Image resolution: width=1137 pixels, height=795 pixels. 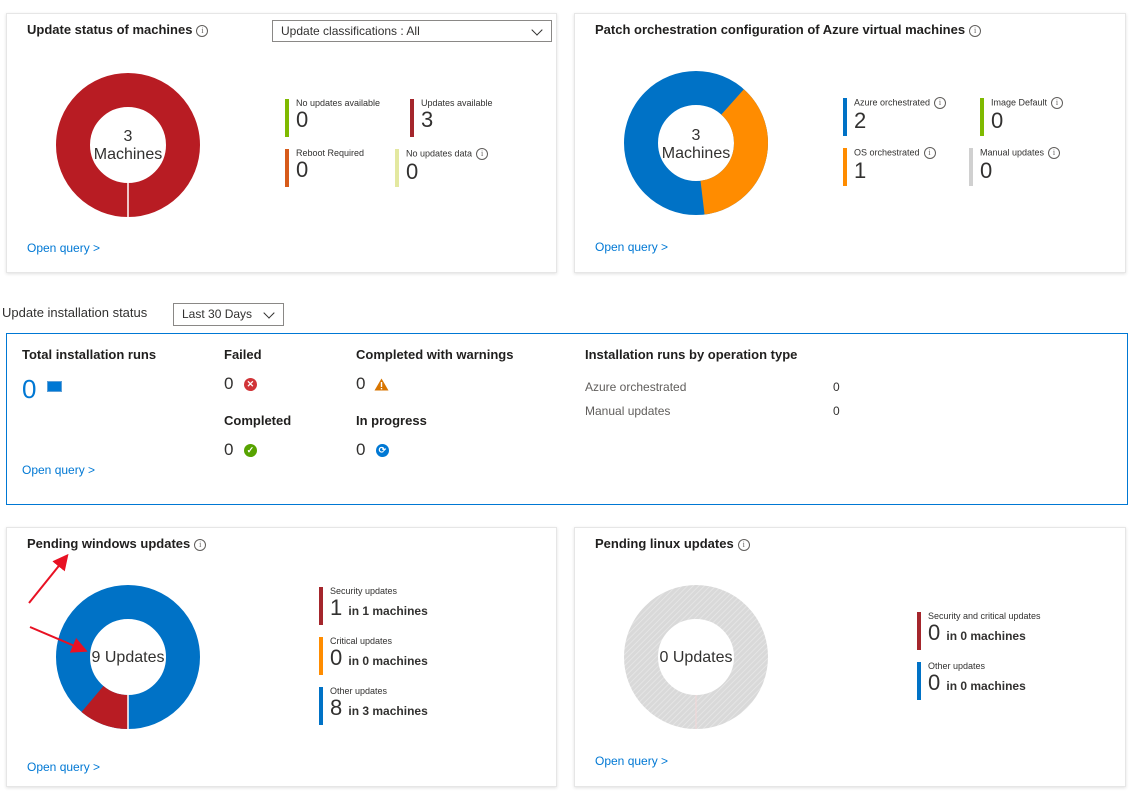 I want to click on warnings-label: Completed with warnings, so click(x=435, y=354).